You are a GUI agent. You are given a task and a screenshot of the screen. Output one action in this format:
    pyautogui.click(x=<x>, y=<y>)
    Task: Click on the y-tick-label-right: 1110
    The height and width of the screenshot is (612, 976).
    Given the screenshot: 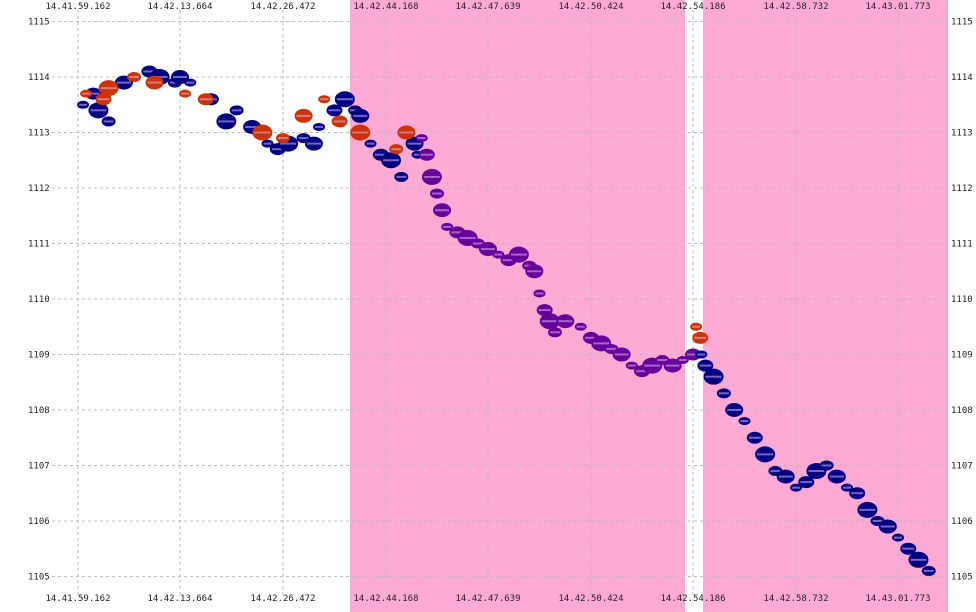 What is the action you would take?
    pyautogui.click(x=962, y=300)
    